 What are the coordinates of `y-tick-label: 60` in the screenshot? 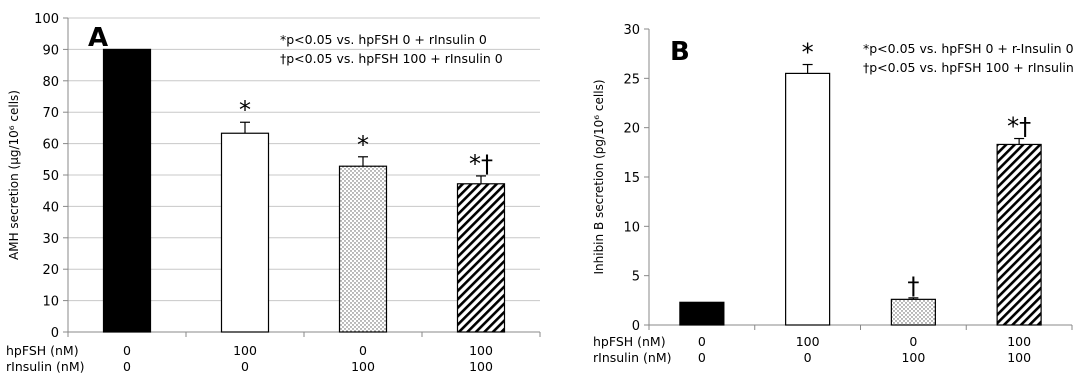 It's located at (50, 145).